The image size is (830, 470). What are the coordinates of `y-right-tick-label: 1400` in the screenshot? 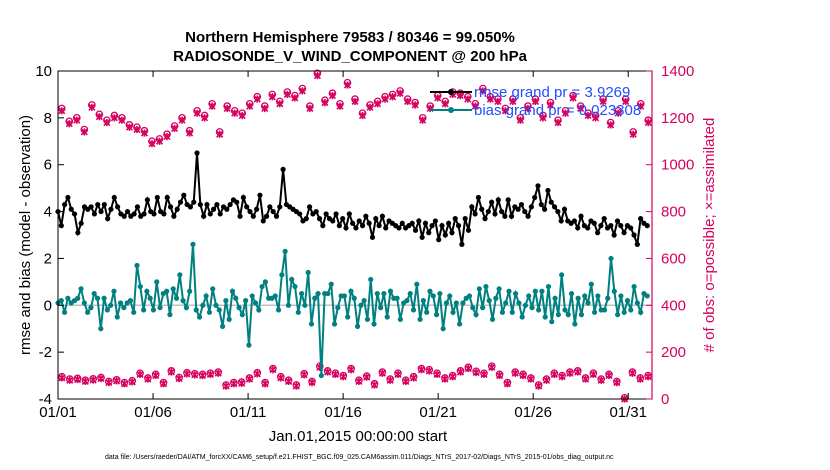 It's located at (677, 71).